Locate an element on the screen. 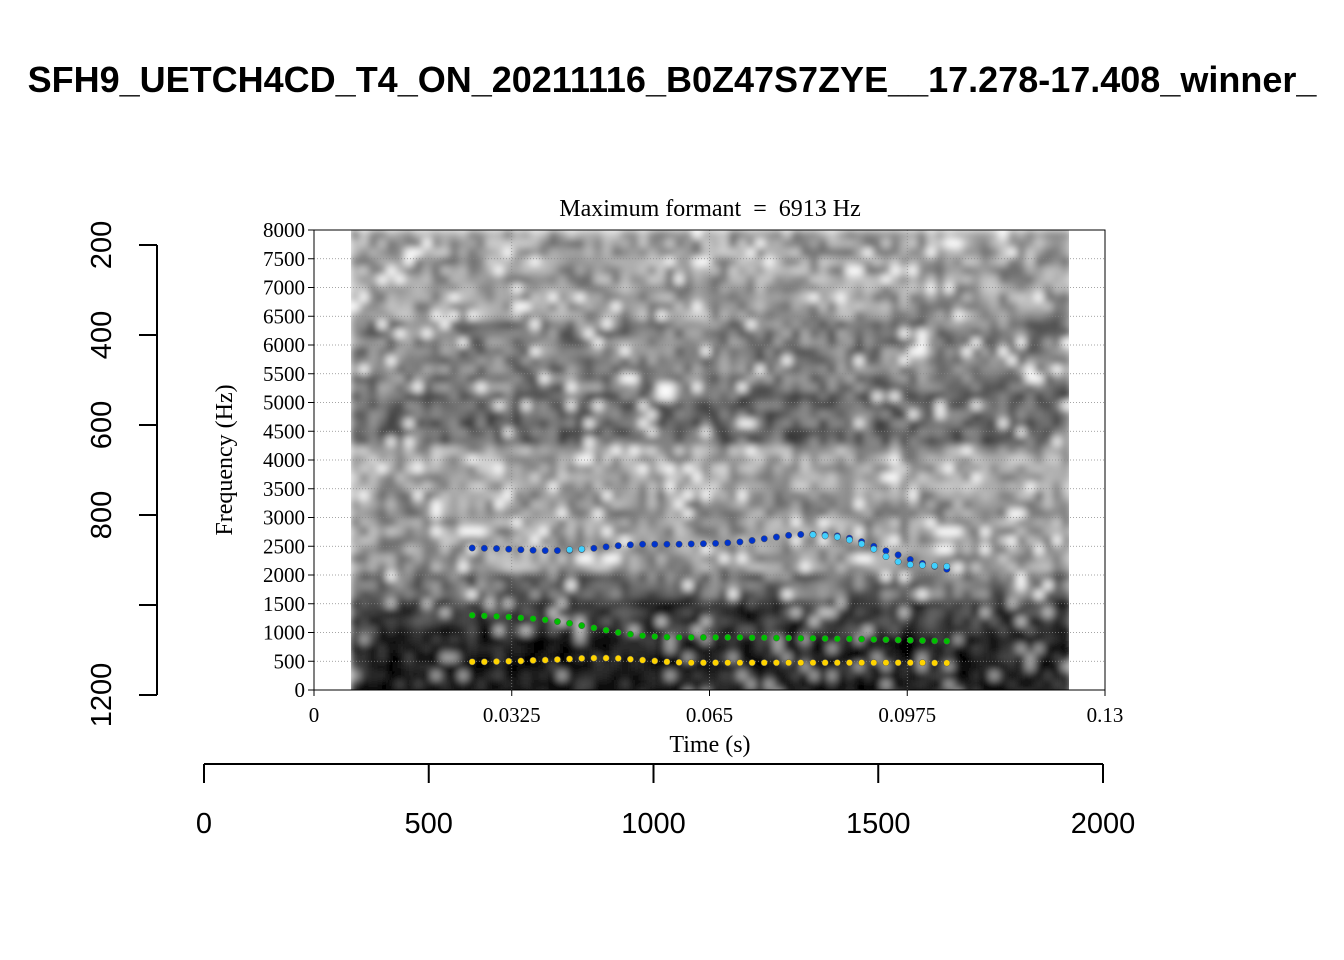  outer-bottom-tick-label: 2000 is located at coordinates (1103, 824).